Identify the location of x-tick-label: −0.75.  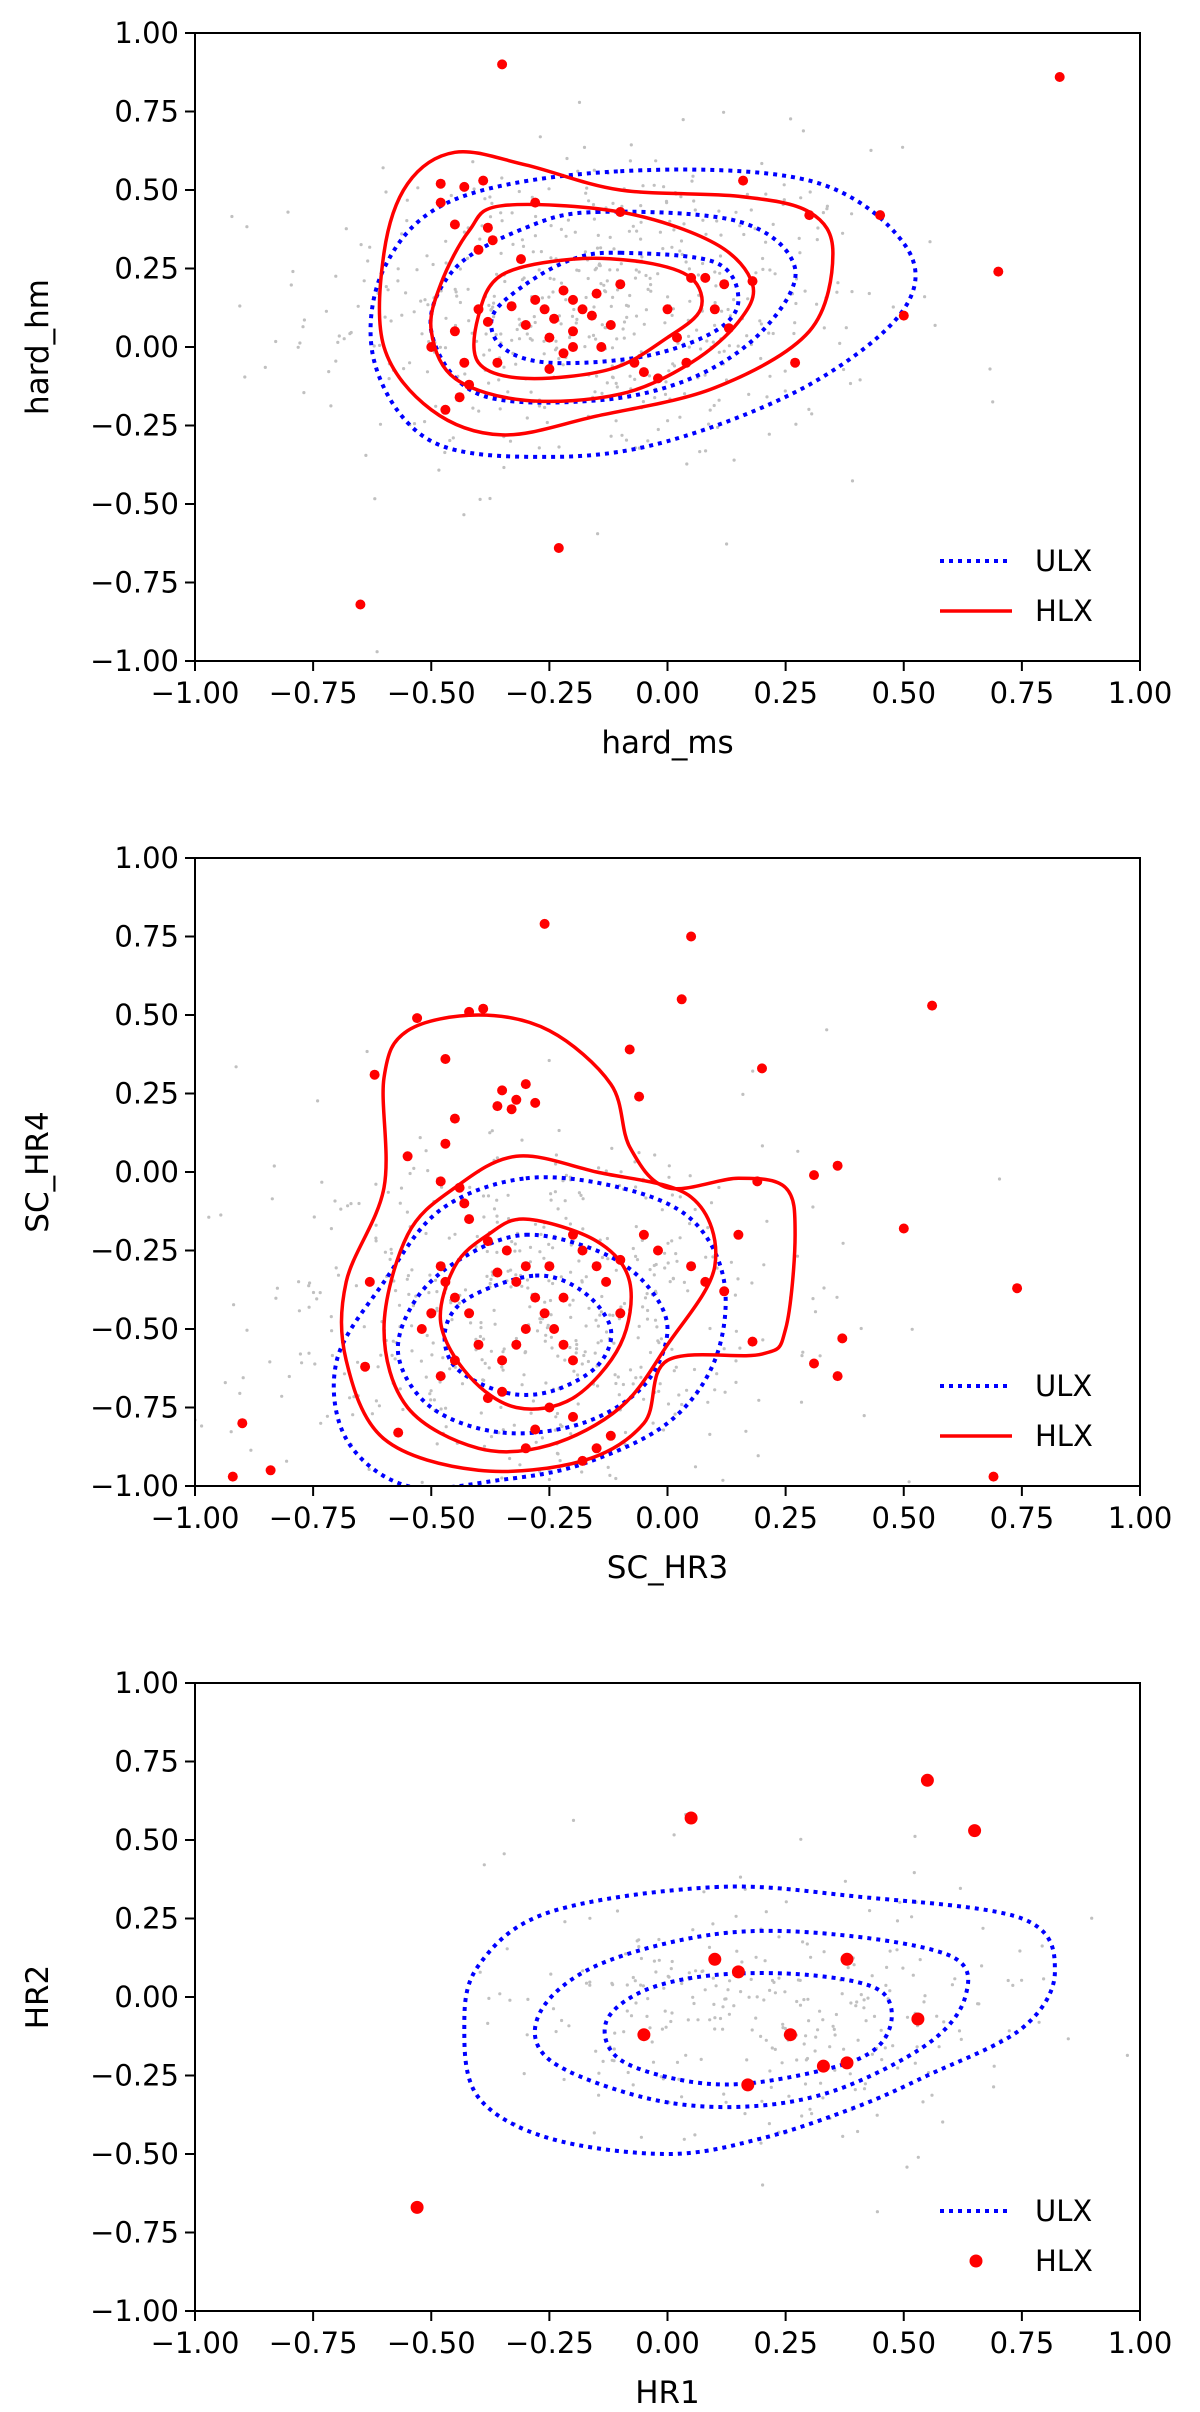
(313, 1518).